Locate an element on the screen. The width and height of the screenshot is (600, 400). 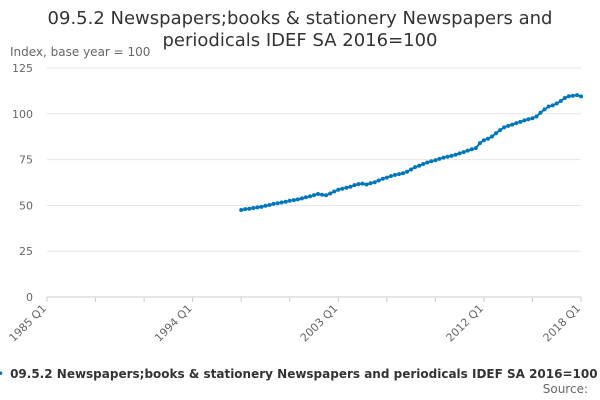
y-axis-label: Index, base year = 100 is located at coordinates (80, 52).